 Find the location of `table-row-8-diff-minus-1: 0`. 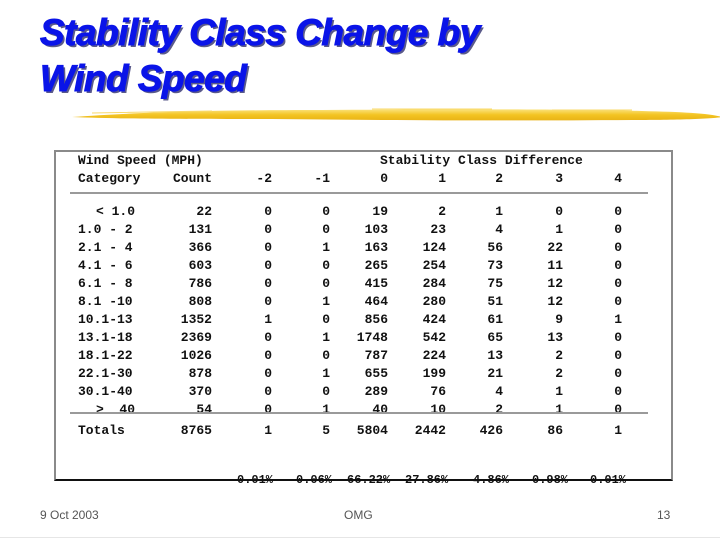

table-row-8-diff-minus-1: 0 is located at coordinates (326, 355).